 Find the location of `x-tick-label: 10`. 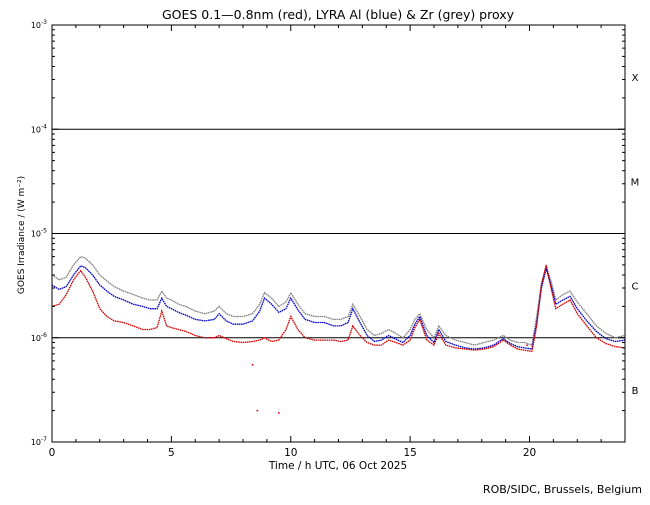

x-tick-label: 10 is located at coordinates (290, 453).